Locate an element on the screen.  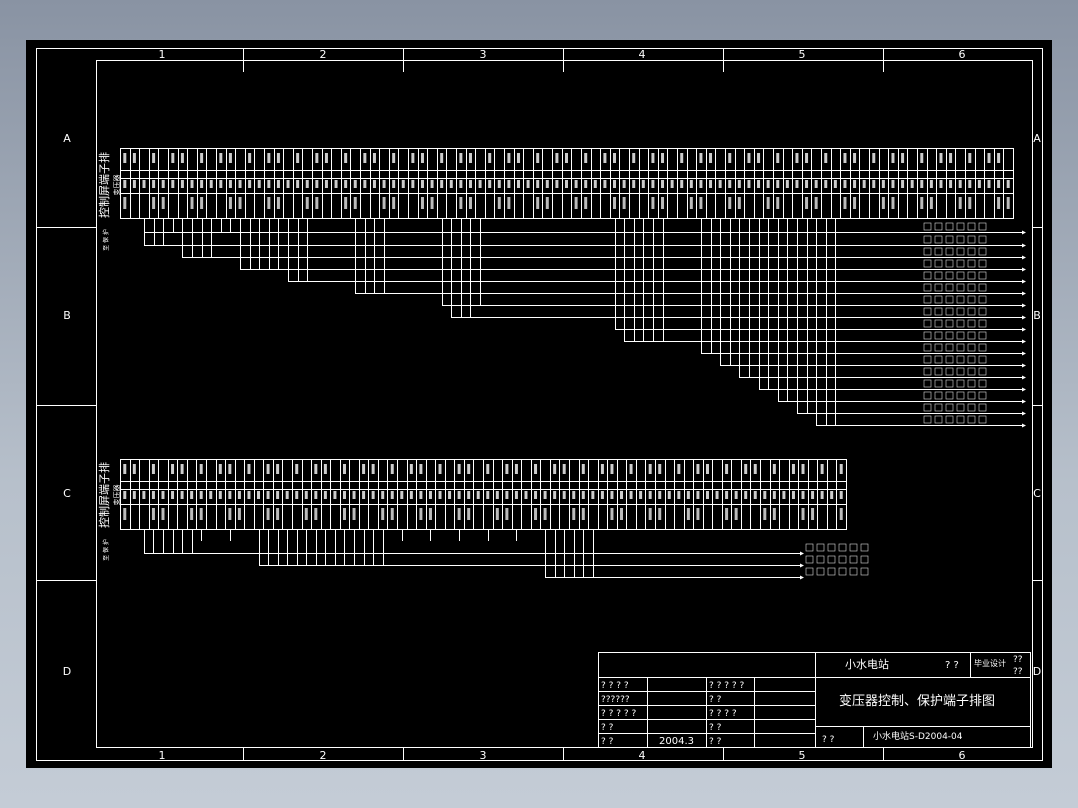
column-label-bottom: 2 is located at coordinates (323, 755).